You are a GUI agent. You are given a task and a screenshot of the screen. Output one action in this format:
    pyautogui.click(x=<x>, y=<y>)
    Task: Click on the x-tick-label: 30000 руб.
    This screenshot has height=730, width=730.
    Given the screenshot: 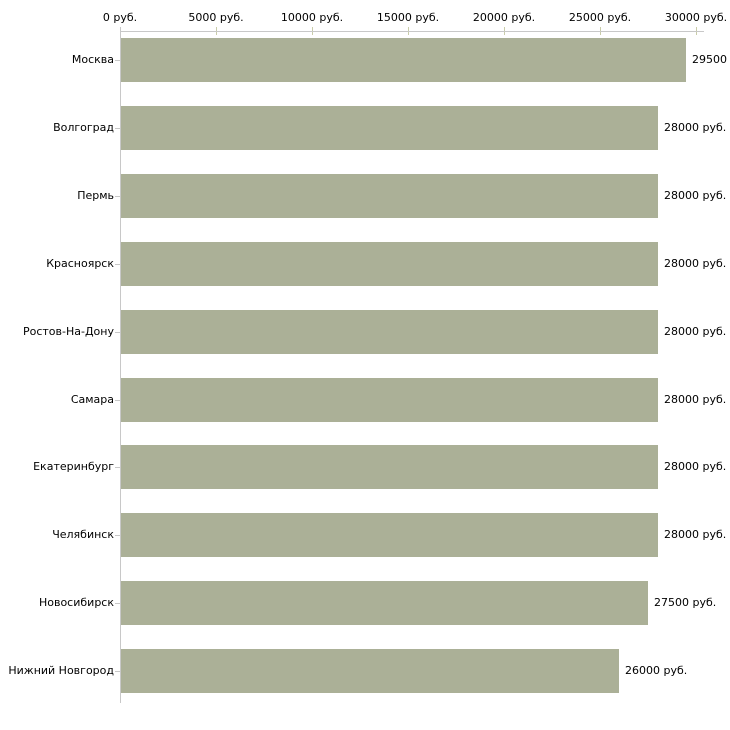 What is the action you would take?
    pyautogui.click(x=696, y=17)
    